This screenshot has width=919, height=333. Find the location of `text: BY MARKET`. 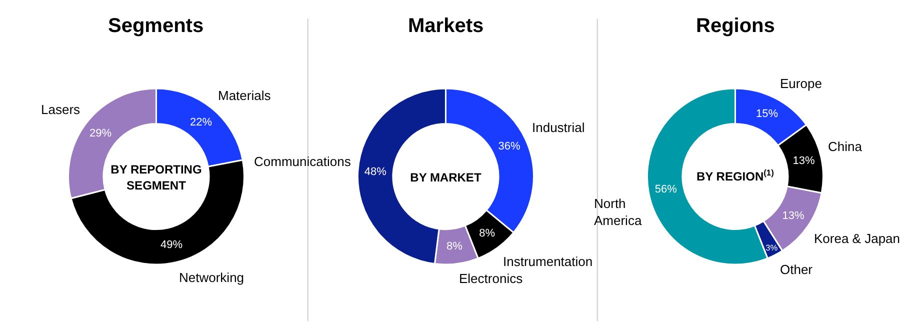

text: BY MARKET is located at coordinates (446, 177).